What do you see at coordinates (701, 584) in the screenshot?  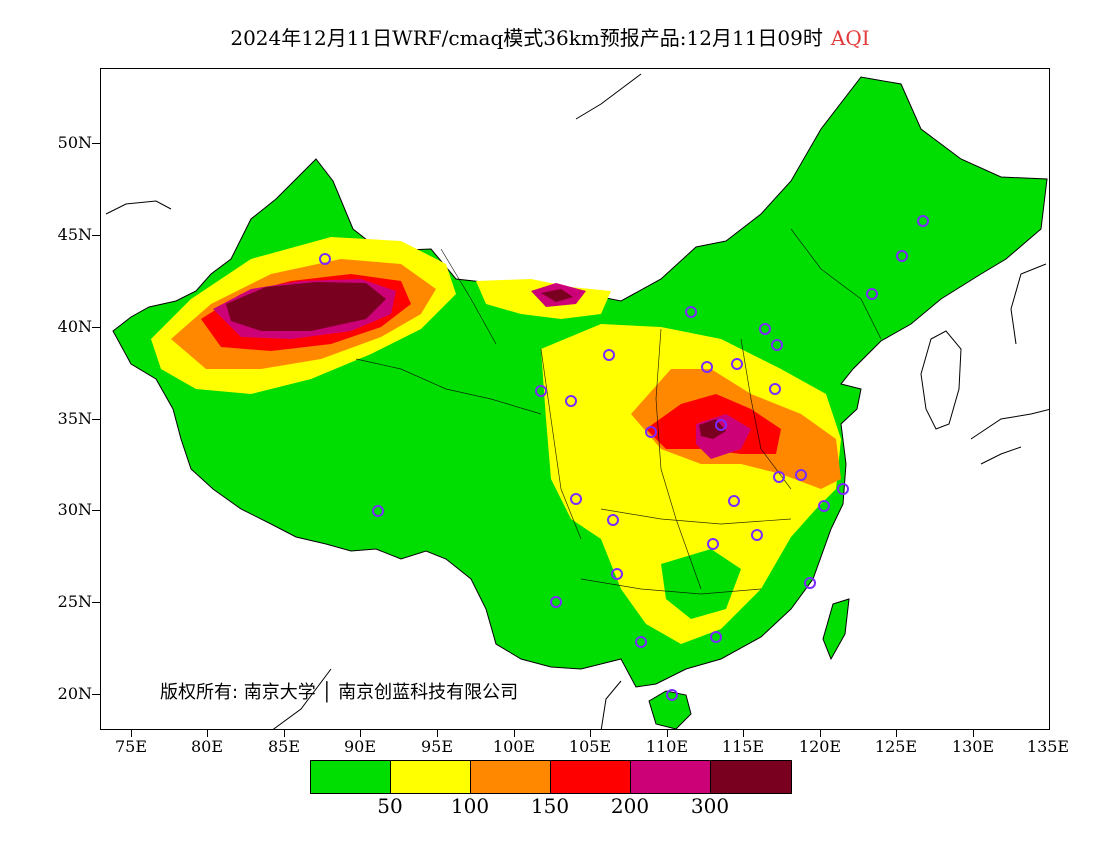 I see `green-patch-south` at bounding box center [701, 584].